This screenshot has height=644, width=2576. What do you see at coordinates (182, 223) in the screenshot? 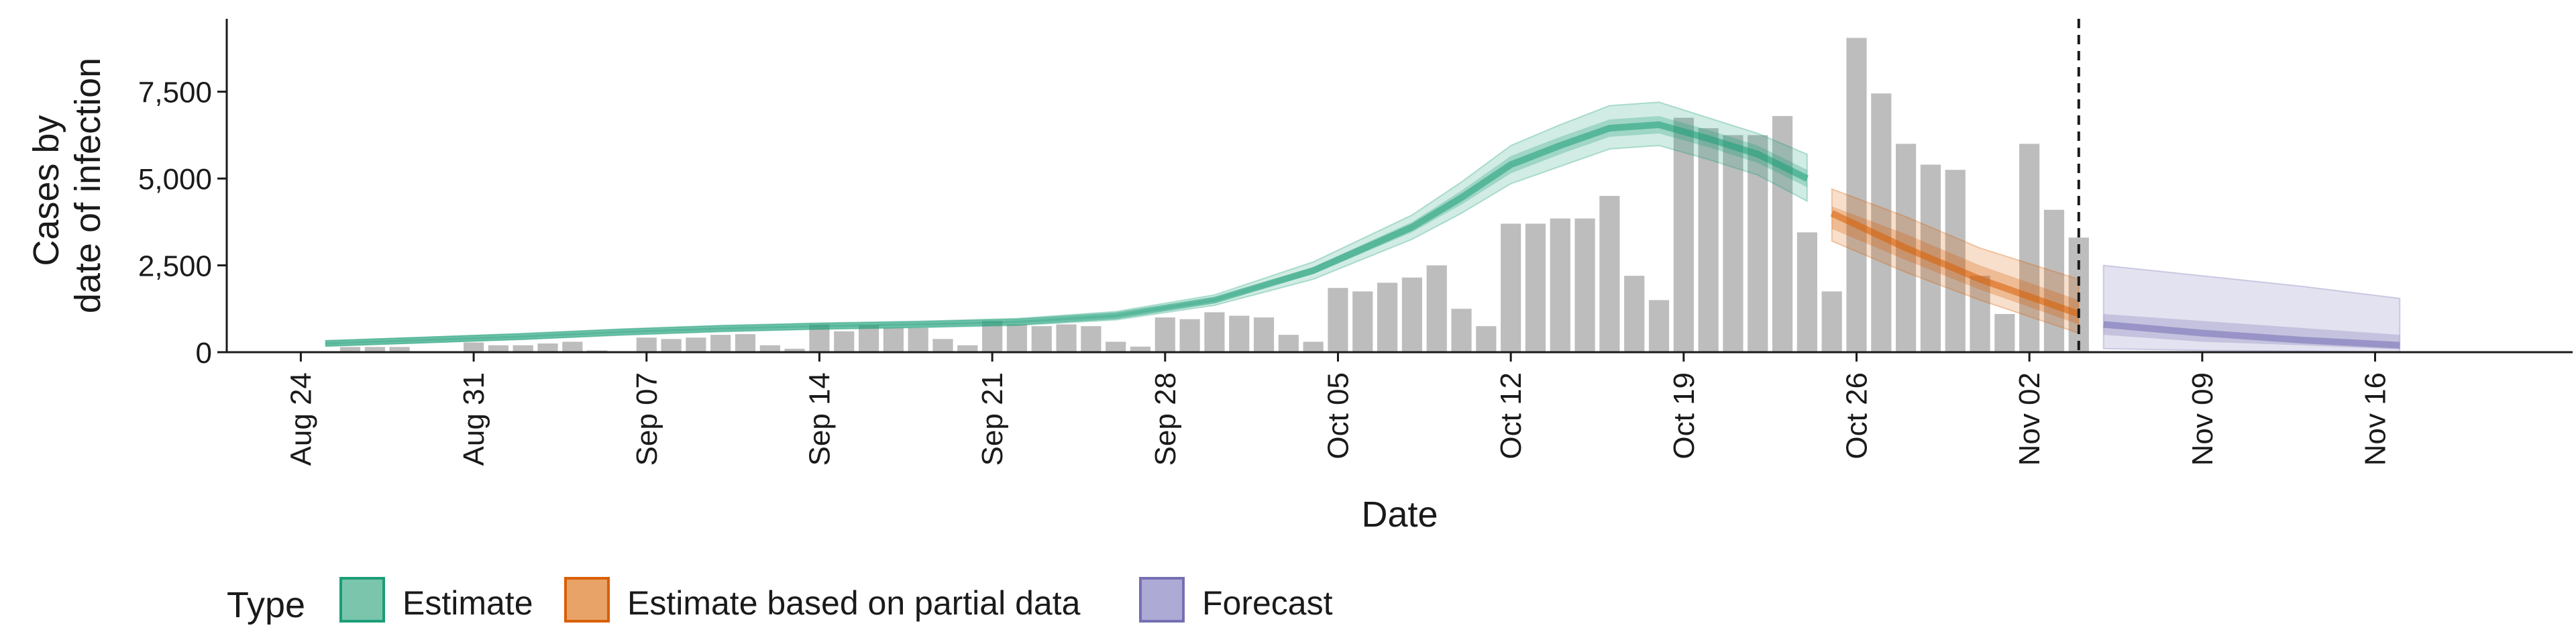
I see `y-axis-ticks: 0 2,500 5,000 7,500` at bounding box center [182, 223].